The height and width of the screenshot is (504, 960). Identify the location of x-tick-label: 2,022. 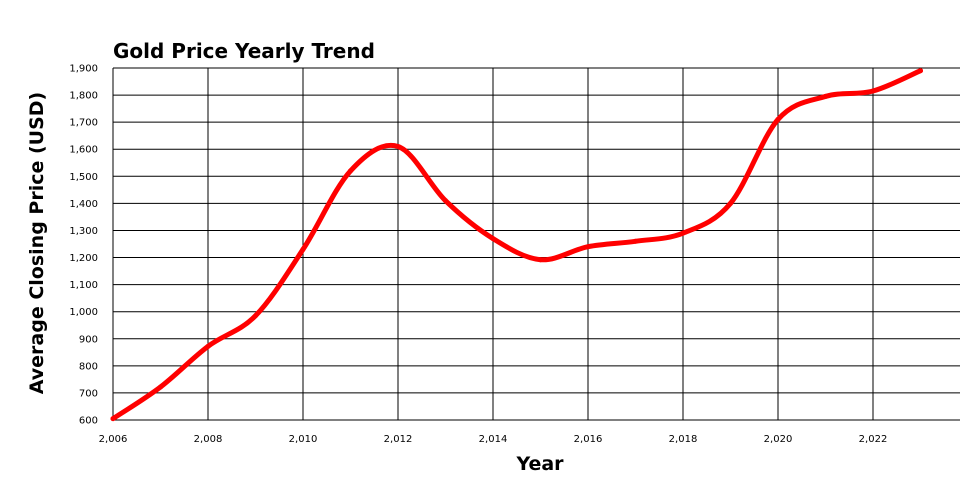
(873, 439).